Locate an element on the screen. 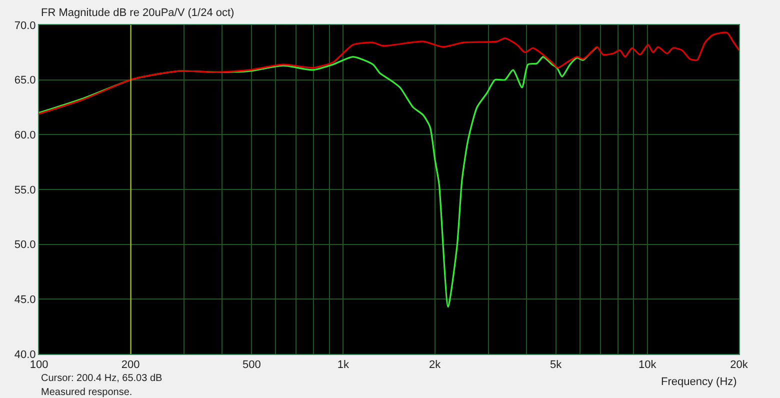 This screenshot has height=398, width=780. x-tick-label: 1k is located at coordinates (343, 365).